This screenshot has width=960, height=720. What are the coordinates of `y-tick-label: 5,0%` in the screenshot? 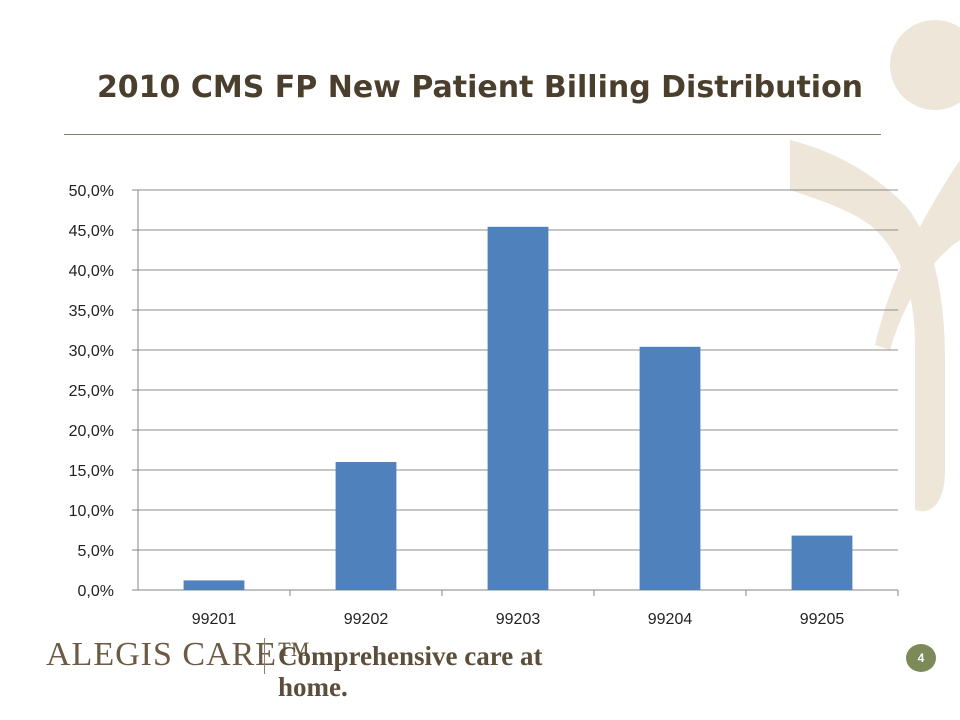 It's located at (96, 551).